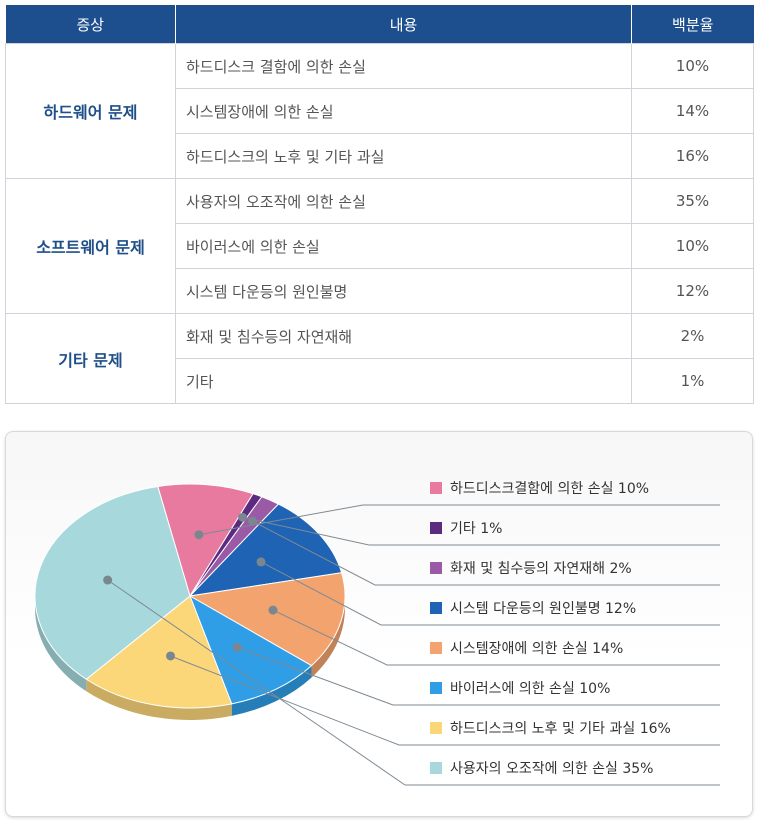 This screenshot has width=761, height=823. What do you see at coordinates (403, 201) in the screenshot?
I see `row-desc: 사용자의 오조작에 의한 손실` at bounding box center [403, 201].